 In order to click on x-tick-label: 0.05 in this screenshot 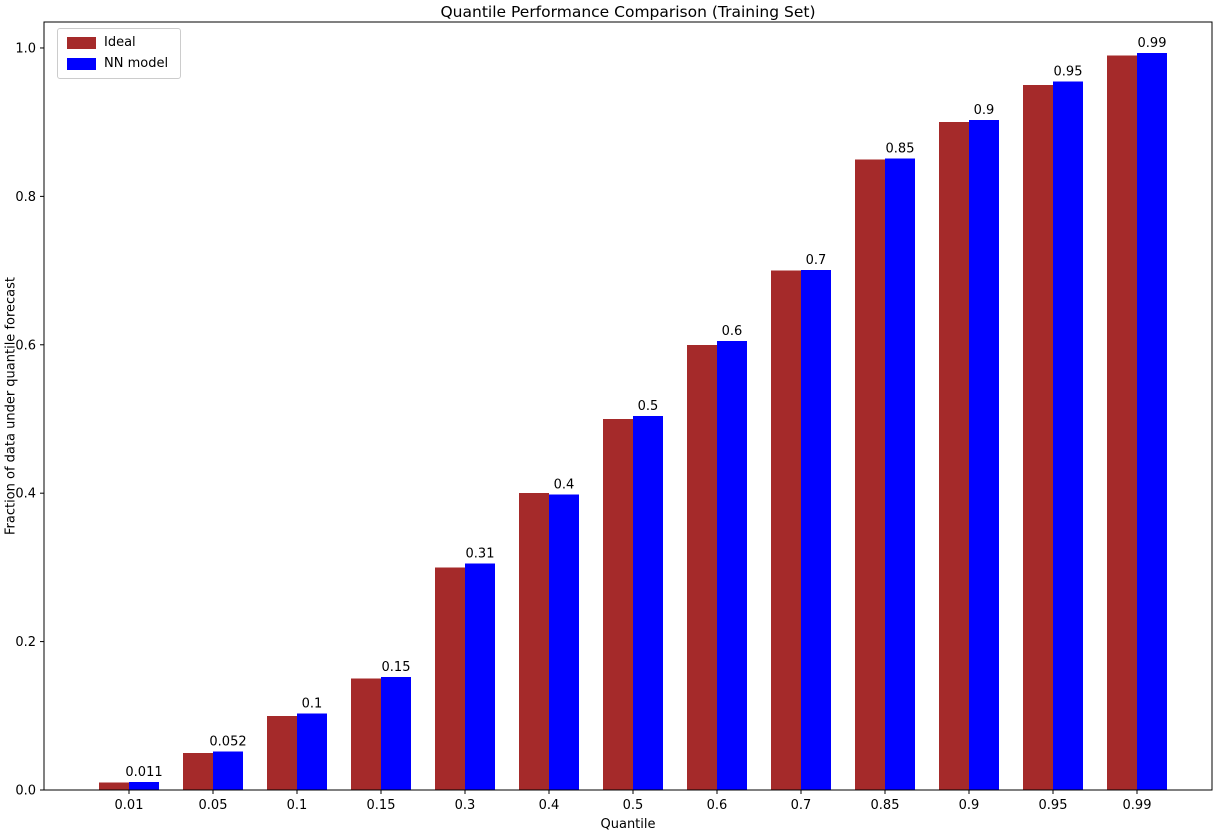, I will do `click(213, 805)`.